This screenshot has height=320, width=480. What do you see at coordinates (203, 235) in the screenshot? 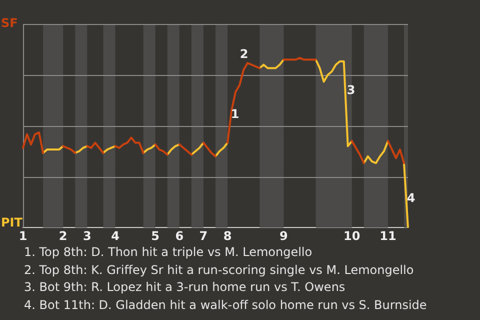
I see `x-tick-label: 7` at bounding box center [203, 235].